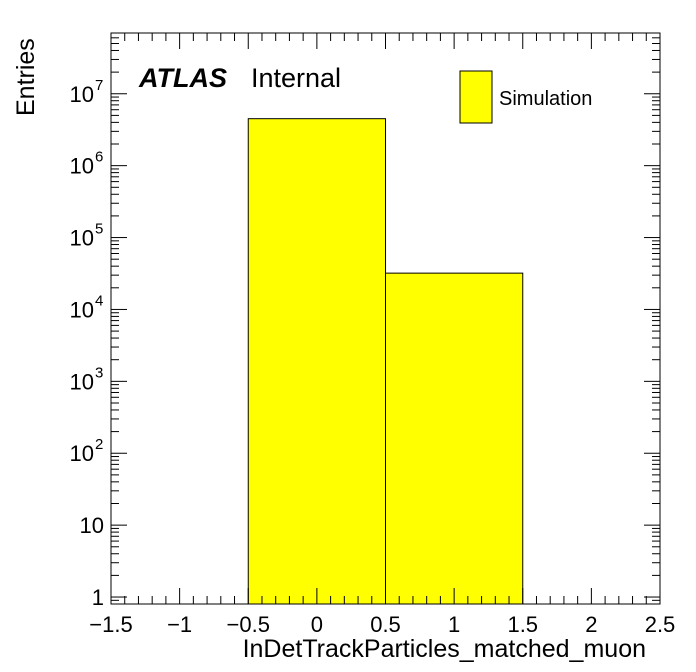 This screenshot has height=672, width=696. What do you see at coordinates (99, 444) in the screenshot?
I see `y-tick-exponent: 2` at bounding box center [99, 444].